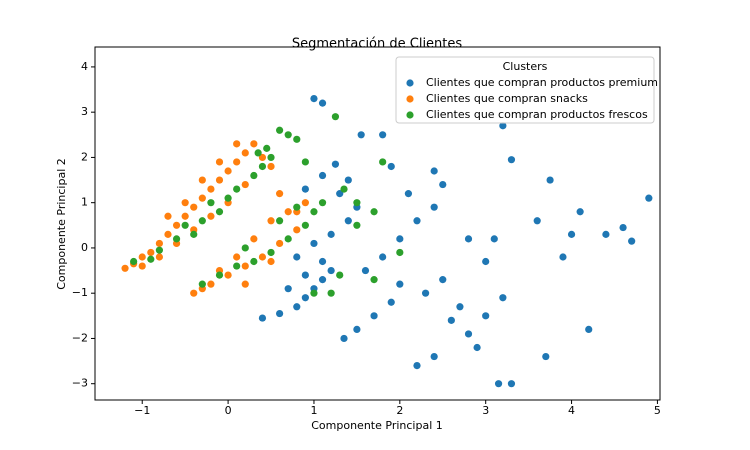 The width and height of the screenshot is (750, 450). What do you see at coordinates (537, 114) in the screenshot?
I see `legend-label: Clientes que compran productos frescos` at bounding box center [537, 114].